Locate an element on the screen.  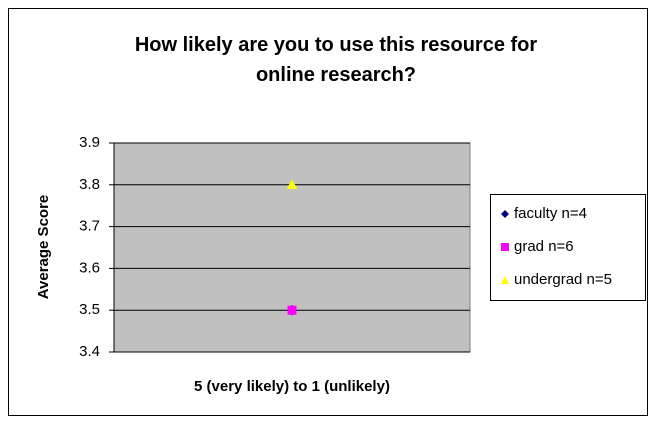
x-axis-label: 5 (very likely) to 1 (unlikely) is located at coordinates (292, 386).